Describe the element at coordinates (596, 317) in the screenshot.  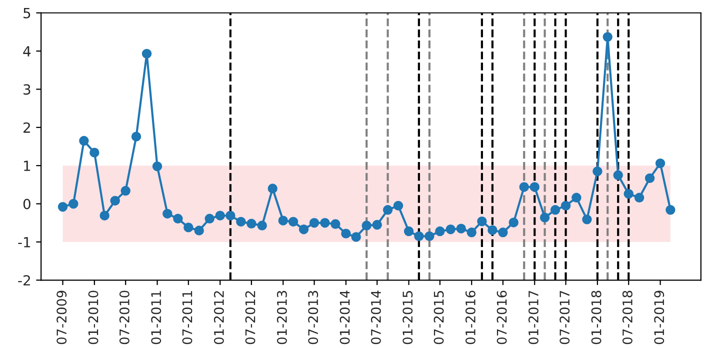
I see `x-tick-label: 01-2018` at that location.